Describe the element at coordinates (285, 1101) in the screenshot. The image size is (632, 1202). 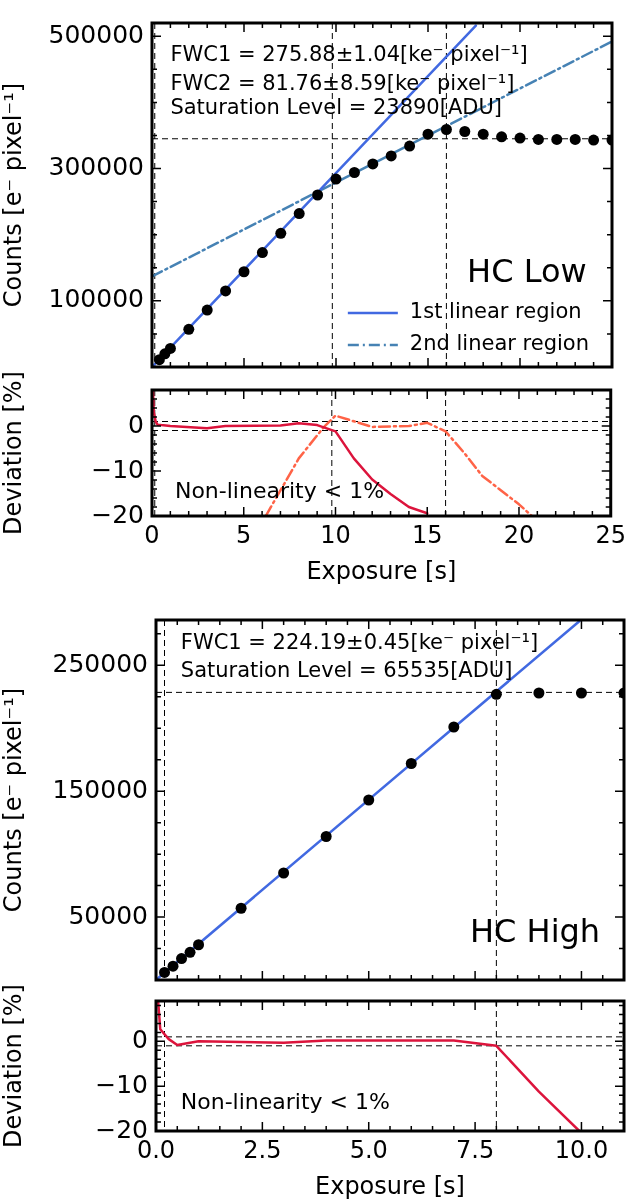
I see `annotation: Non-linearity < 1%` at that location.